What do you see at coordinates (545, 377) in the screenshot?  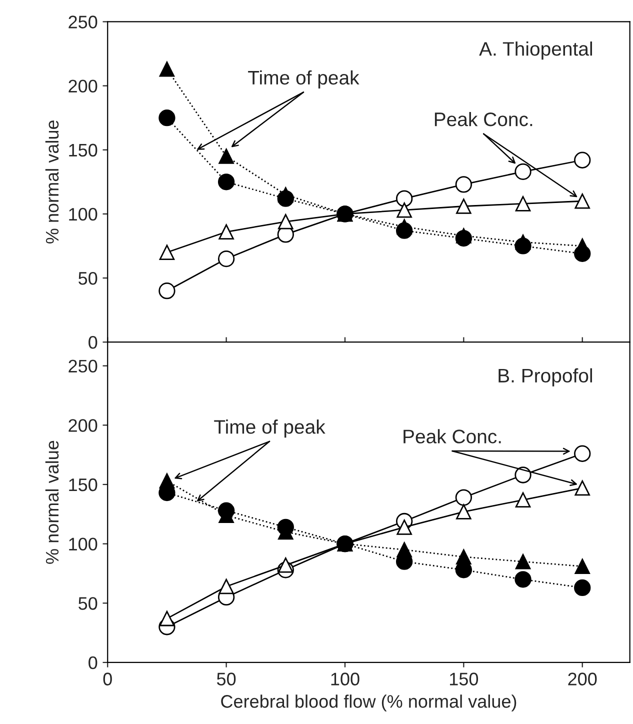 I see `annotation: B. Propofol` at bounding box center [545, 377].